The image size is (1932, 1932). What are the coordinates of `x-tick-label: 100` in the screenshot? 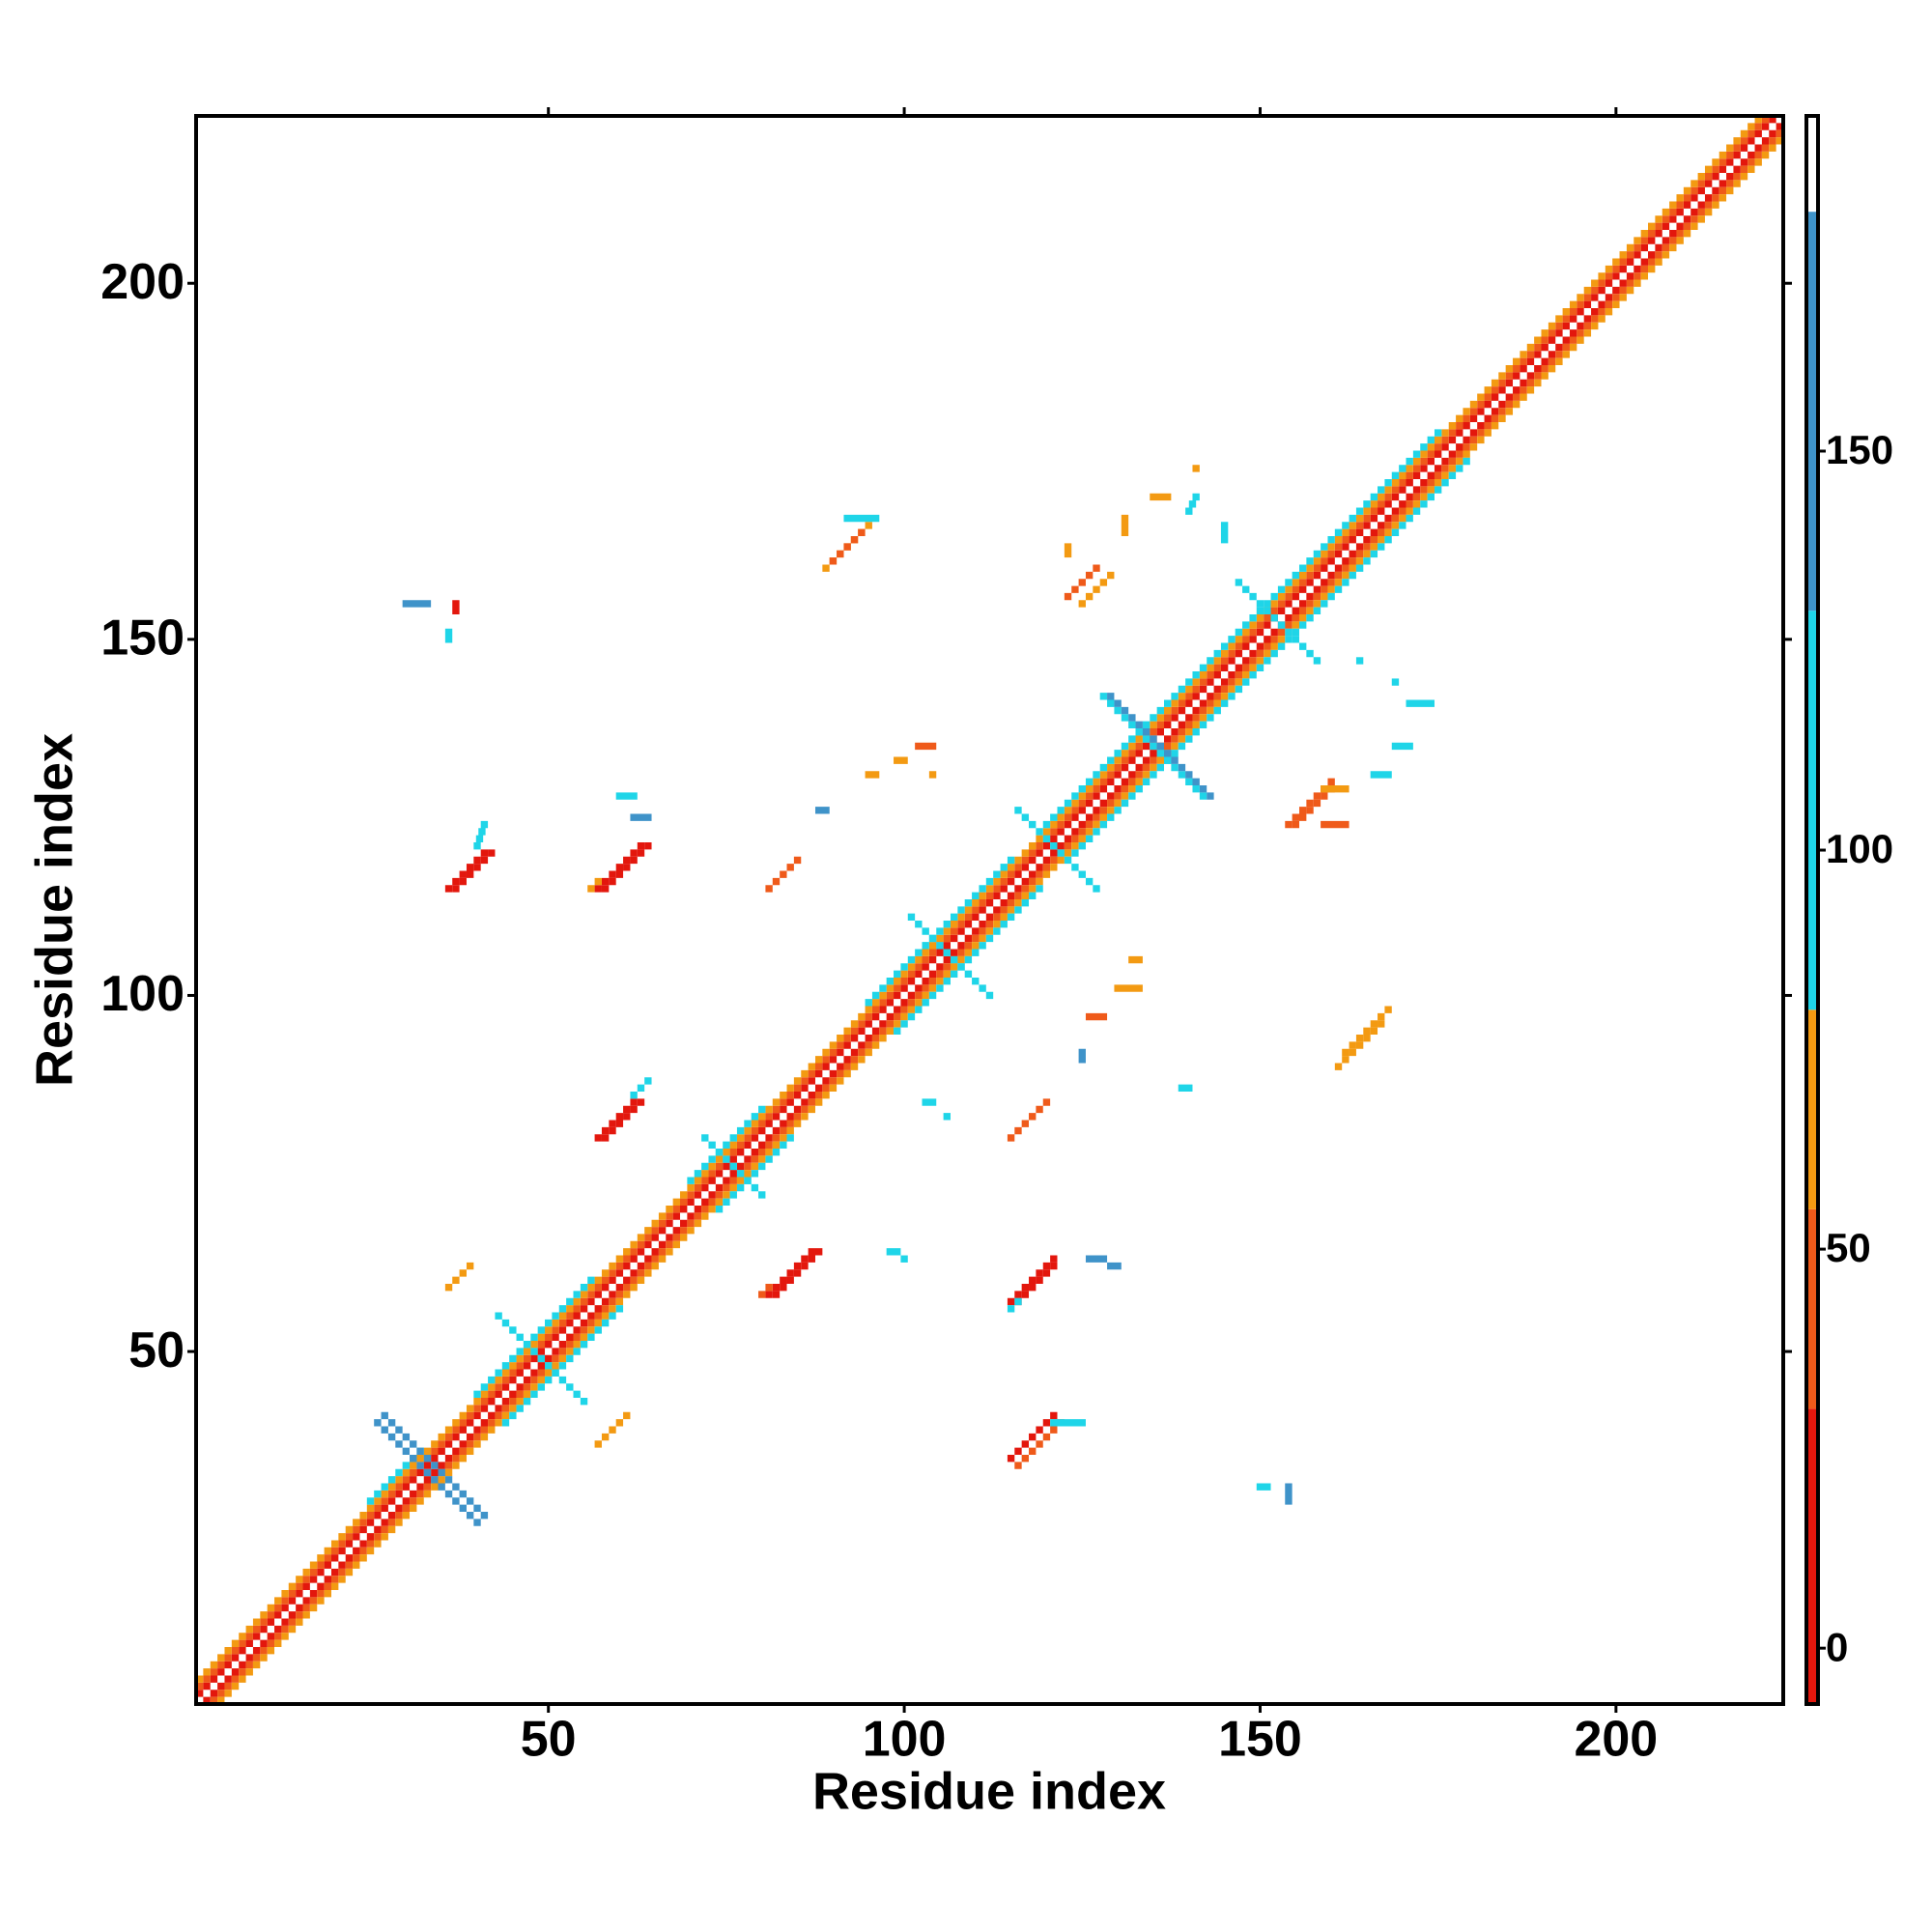 It's located at (905, 1740).